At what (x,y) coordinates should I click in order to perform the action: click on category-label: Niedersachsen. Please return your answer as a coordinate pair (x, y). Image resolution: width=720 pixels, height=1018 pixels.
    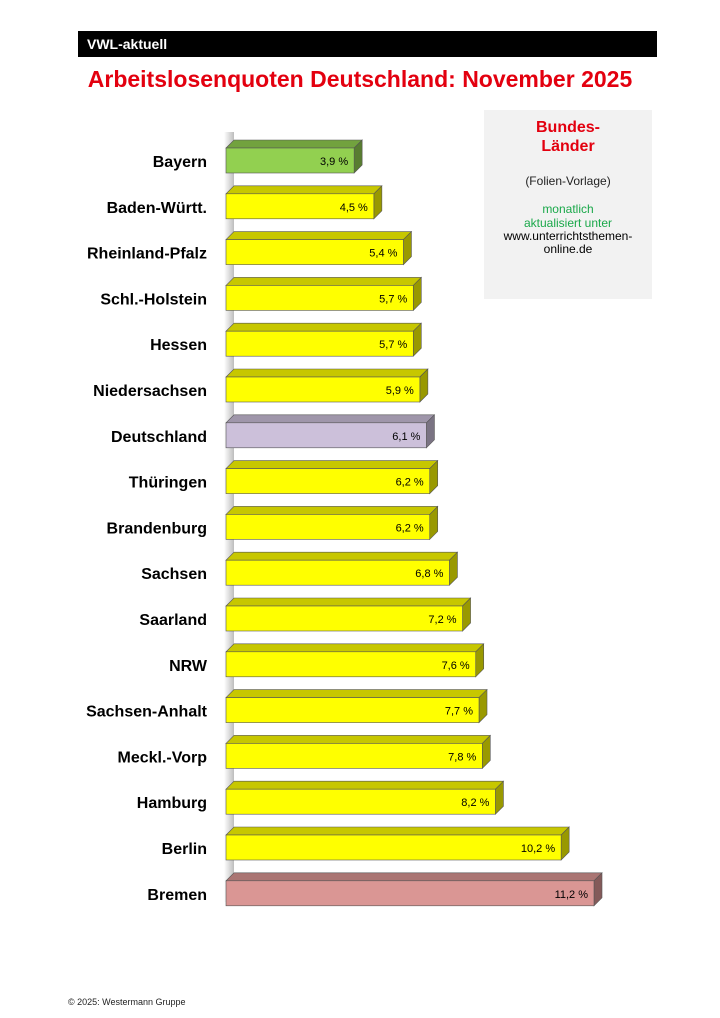
    Looking at the image, I should click on (150, 391).